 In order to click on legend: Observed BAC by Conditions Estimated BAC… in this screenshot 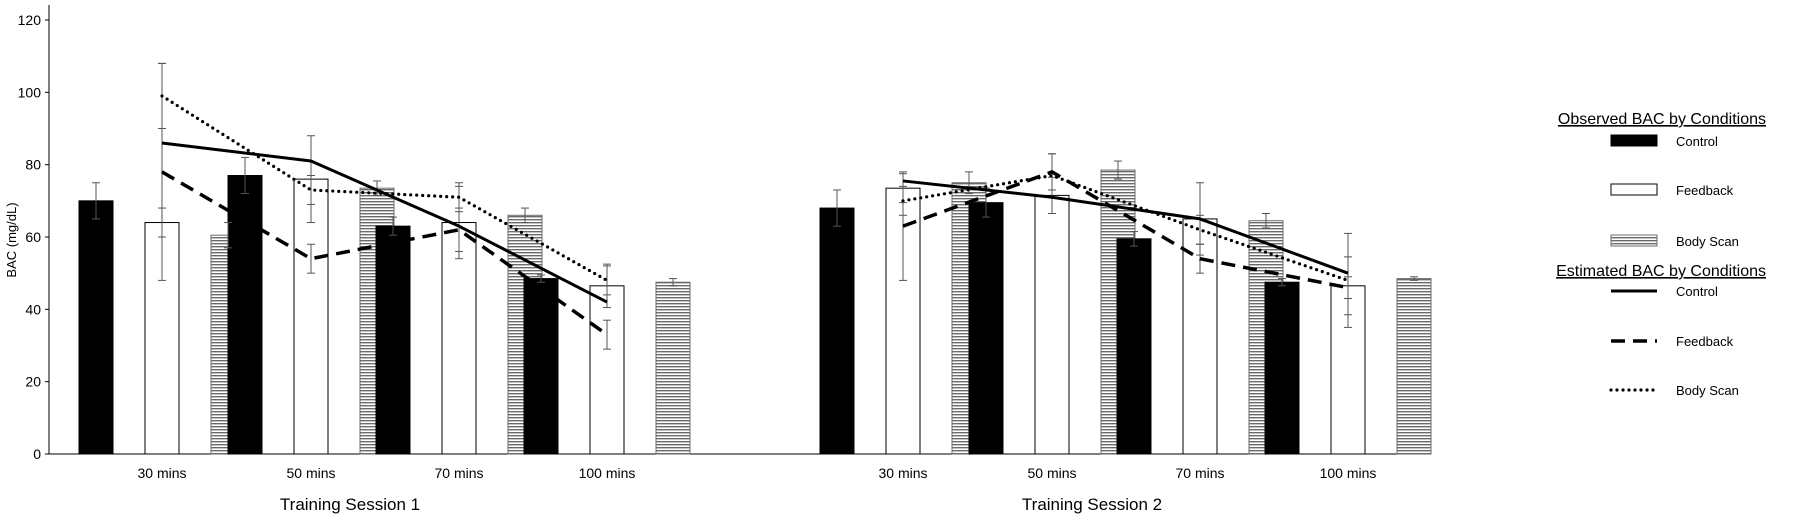, I will do `click(1661, 254)`.